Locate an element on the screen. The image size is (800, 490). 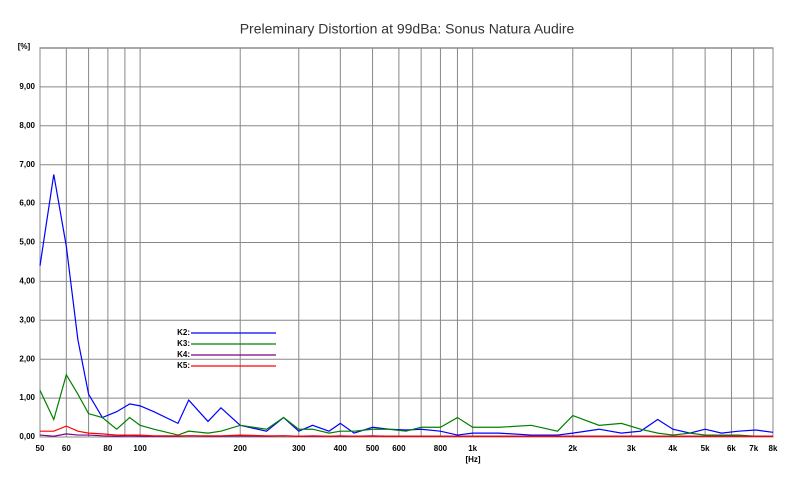
x-tick-label: 2k is located at coordinates (572, 448).